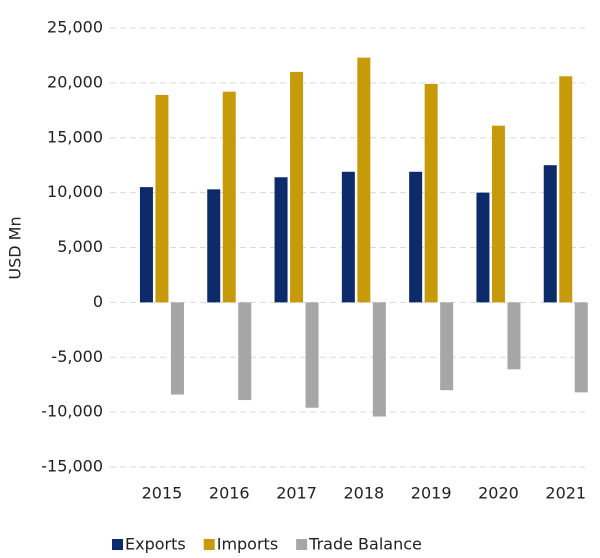  I want to click on legend-label: Exports, so click(155, 544).